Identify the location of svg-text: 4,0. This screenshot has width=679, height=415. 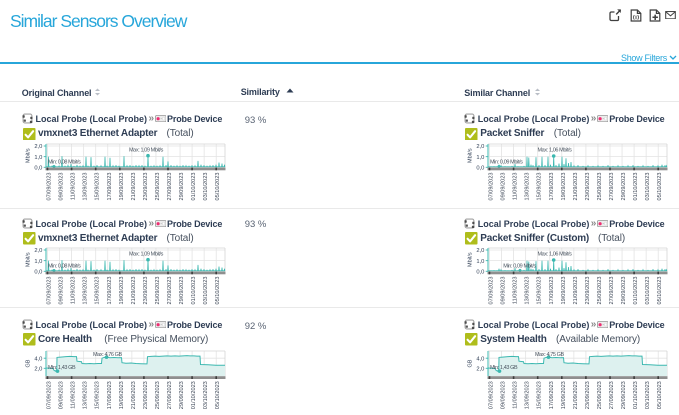
(481, 359).